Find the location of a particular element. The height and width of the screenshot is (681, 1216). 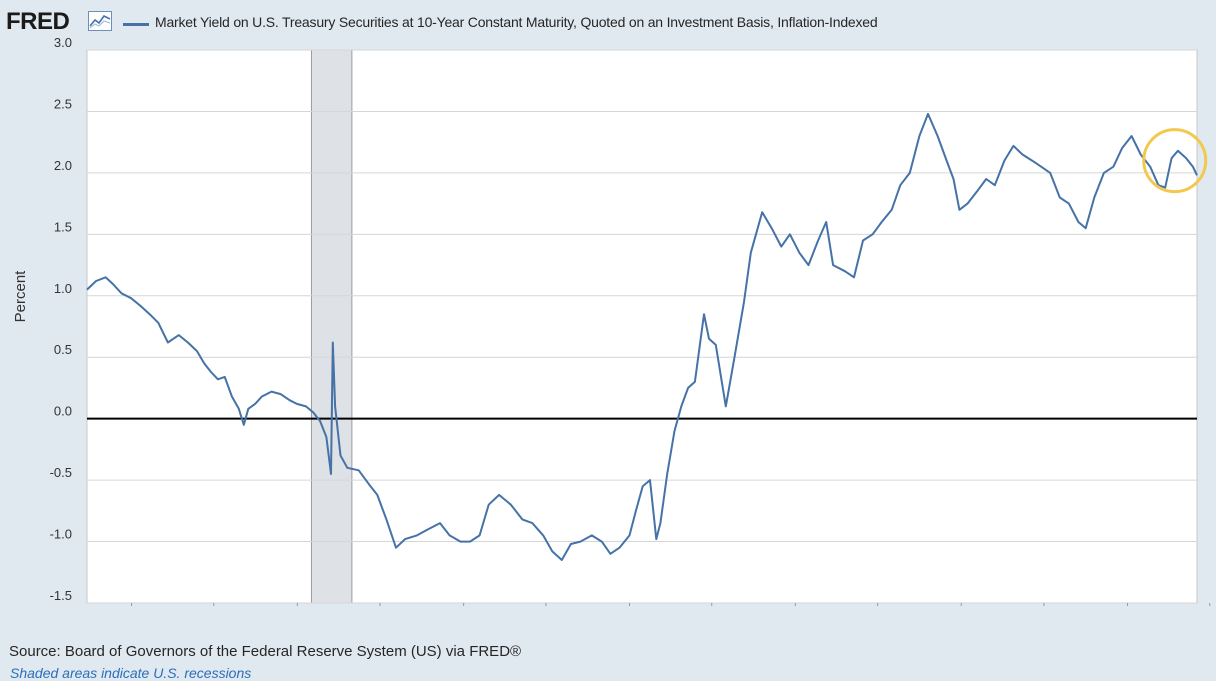

highlight-circle is located at coordinates (1175, 161).